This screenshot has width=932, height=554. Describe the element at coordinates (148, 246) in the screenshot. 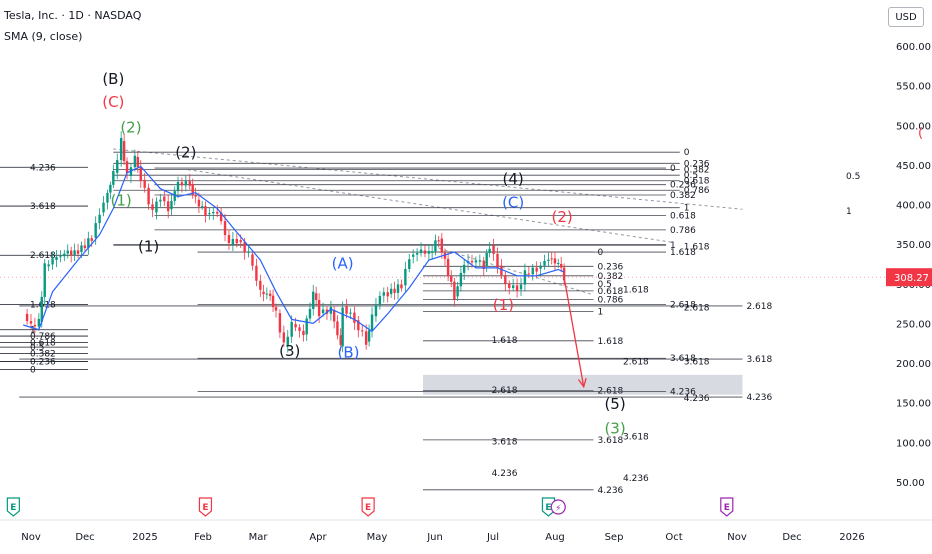

I see `wave-label: (1)` at that location.